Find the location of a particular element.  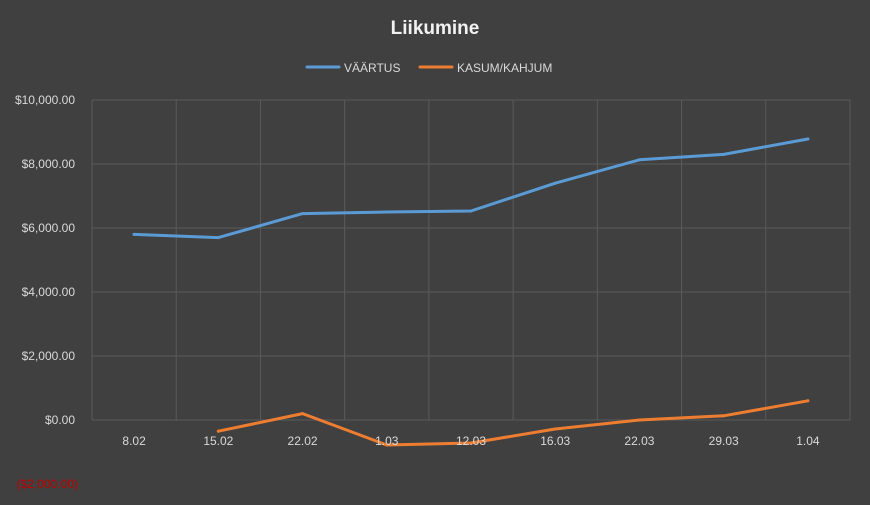

x-tick-label: 1.04 is located at coordinates (808, 441).